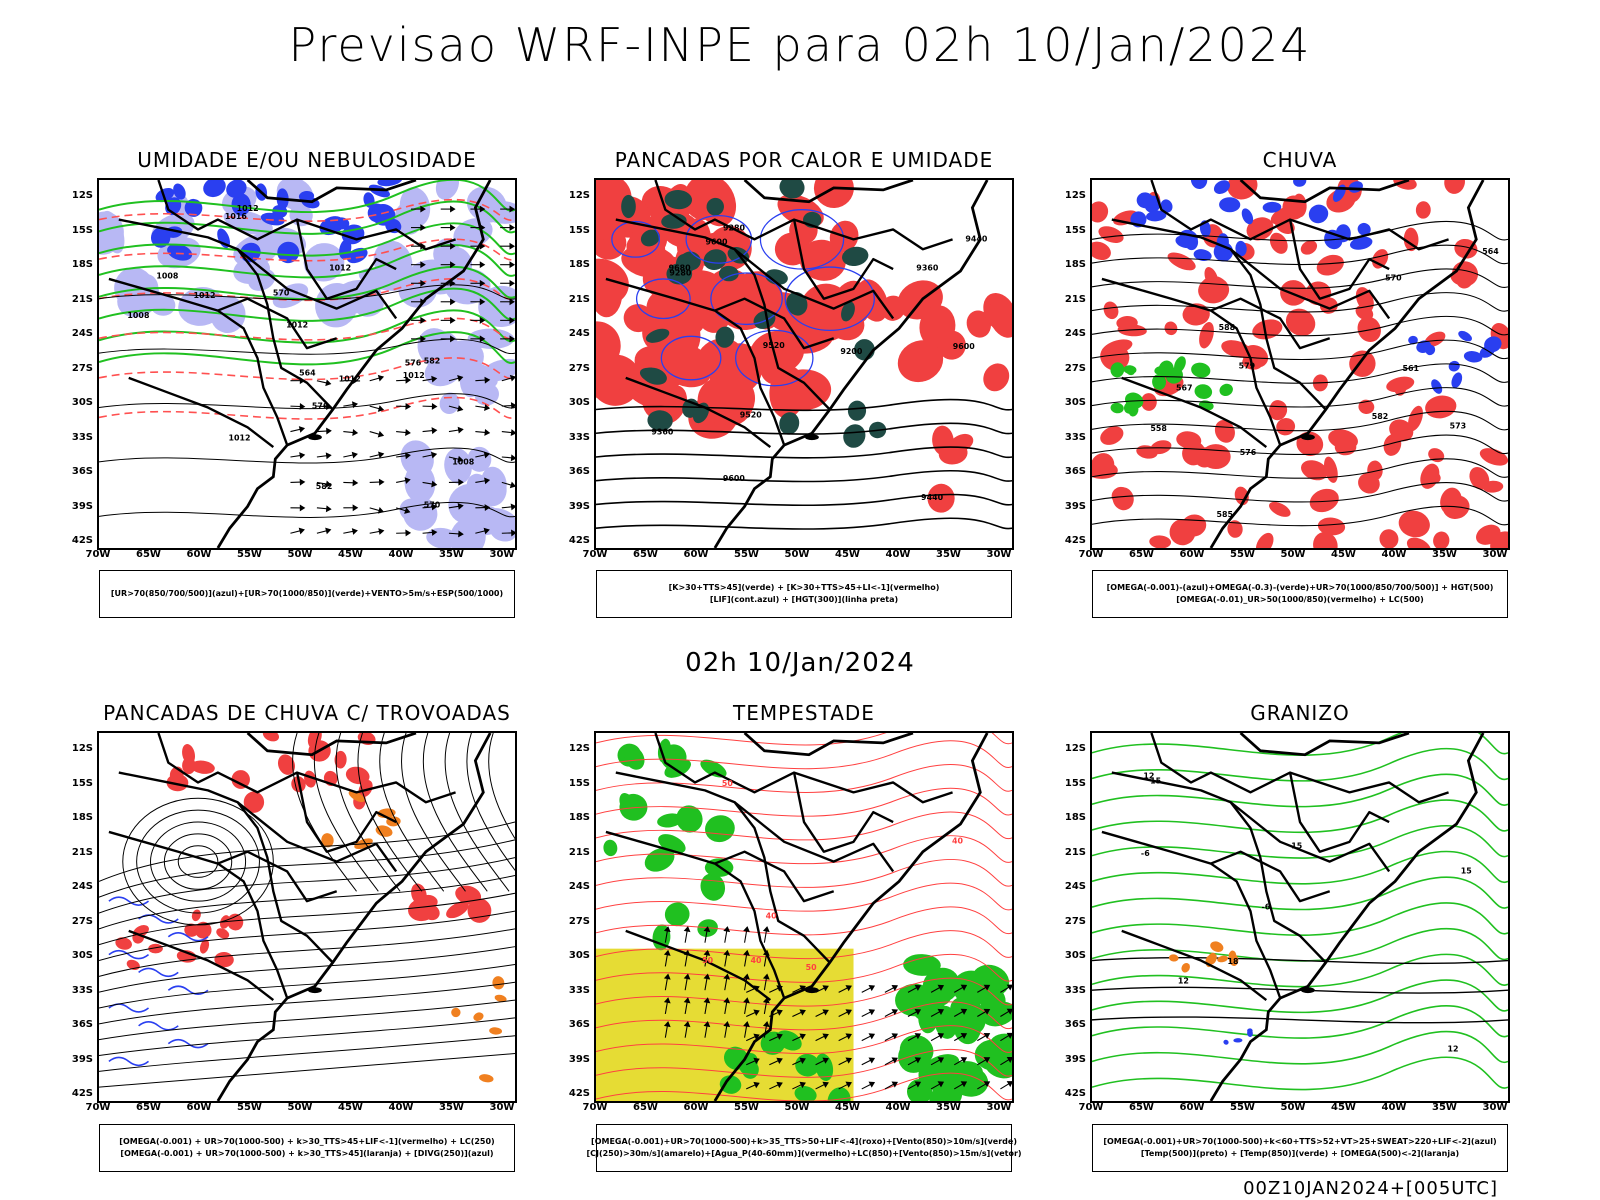 The image size is (1600, 1200). I want to click on lat-tick-label: 42S, so click(82, 540).